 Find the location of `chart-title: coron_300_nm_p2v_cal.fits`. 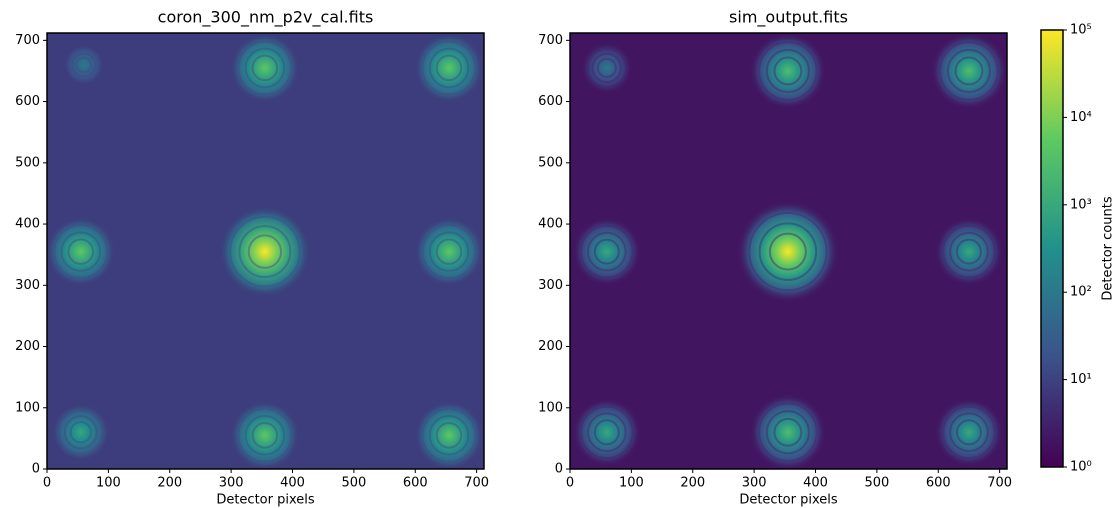

chart-title: coron_300_nm_p2v_cal.fits is located at coordinates (266, 18).